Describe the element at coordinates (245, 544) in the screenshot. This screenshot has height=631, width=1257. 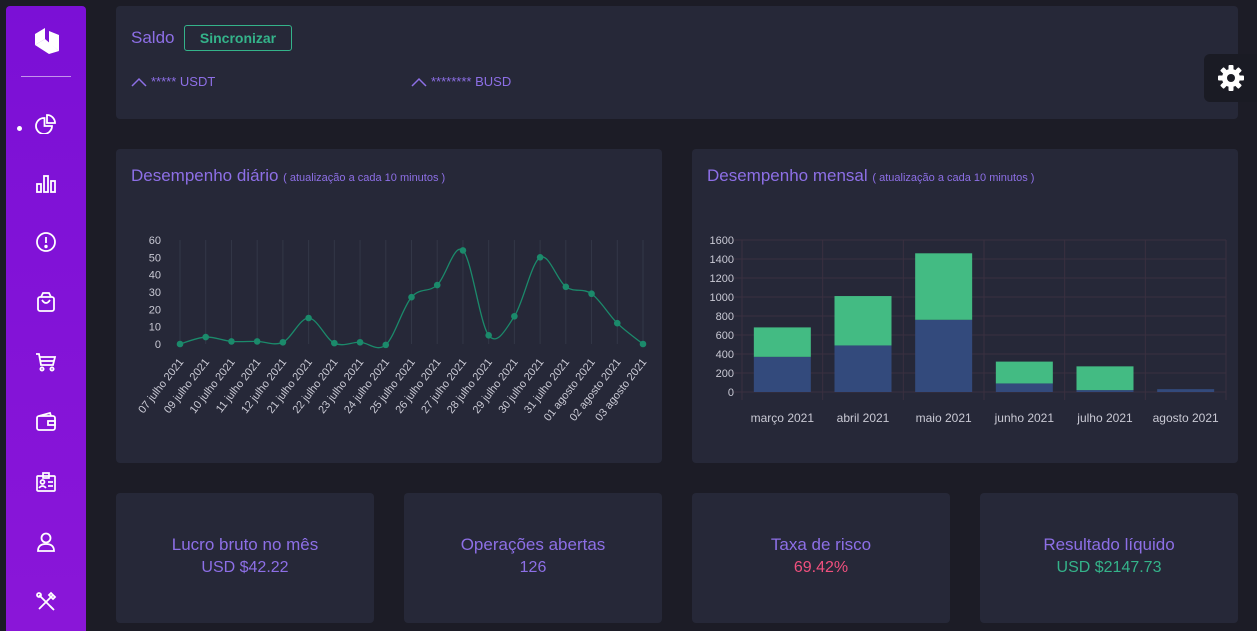
I see `stat-label: Lucro bruto no mês` at that location.